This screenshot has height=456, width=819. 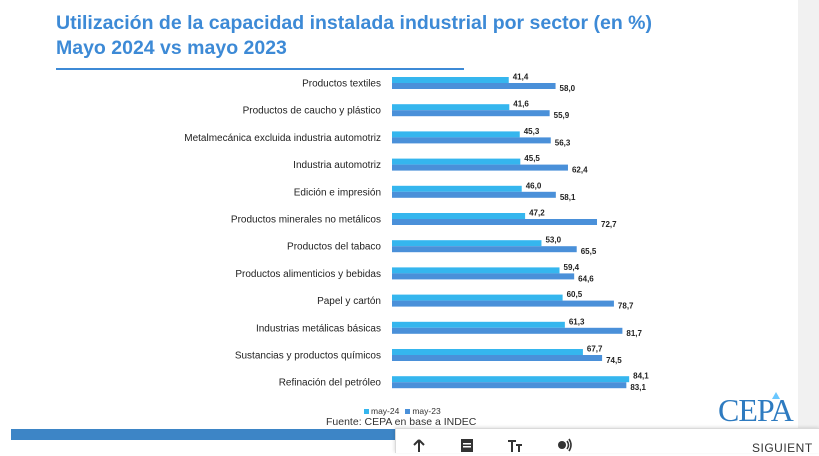 What do you see at coordinates (521, 77) in the screenshot?
I see `data-label-may-24: 41,4` at bounding box center [521, 77].